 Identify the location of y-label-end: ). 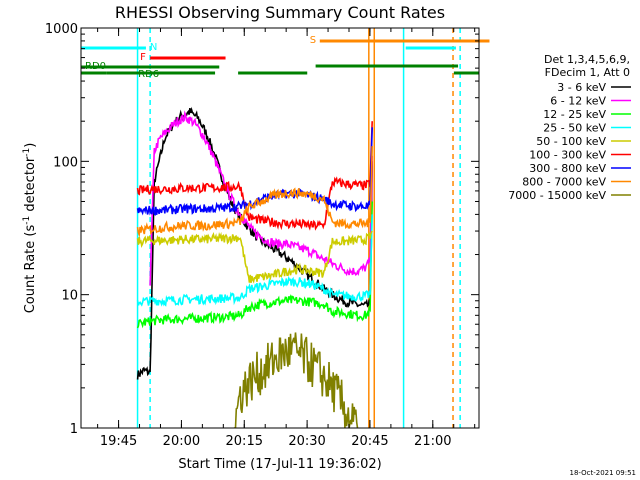
(30, 145).